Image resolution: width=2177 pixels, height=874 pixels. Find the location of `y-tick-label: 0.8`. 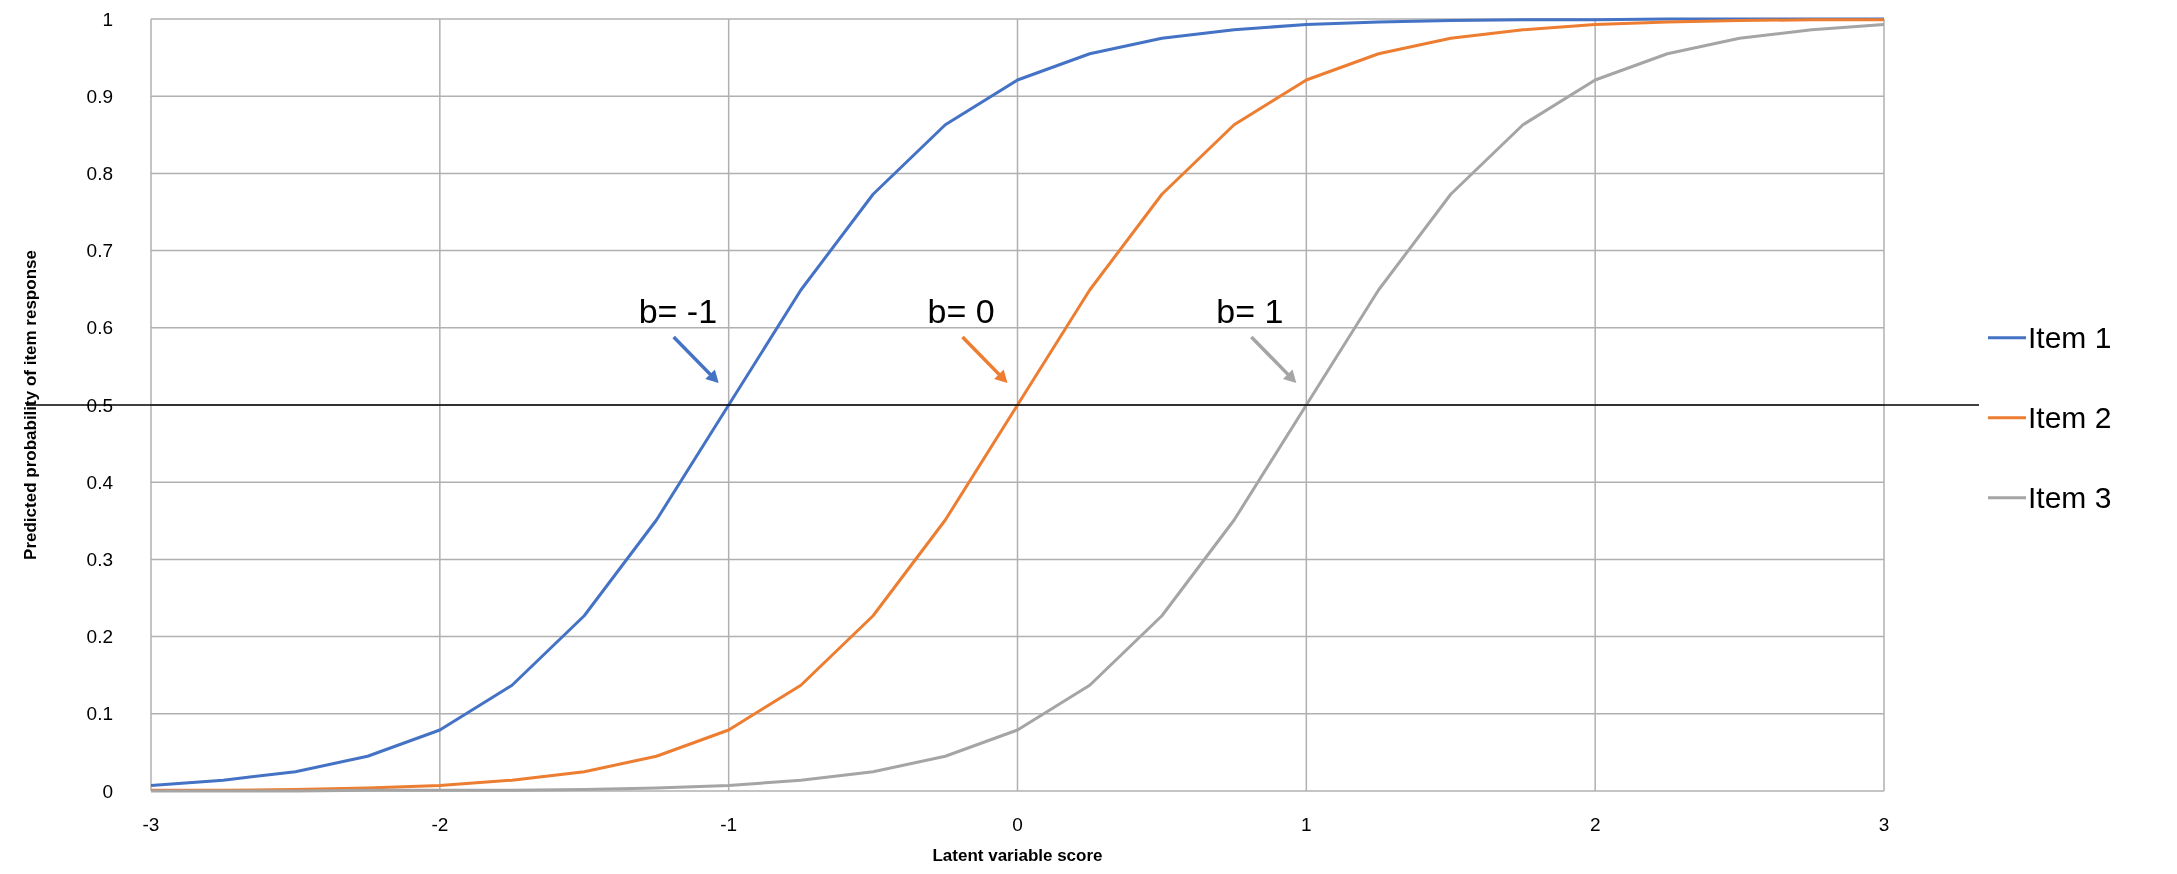

y-tick-label: 0.8 is located at coordinates (99, 174).